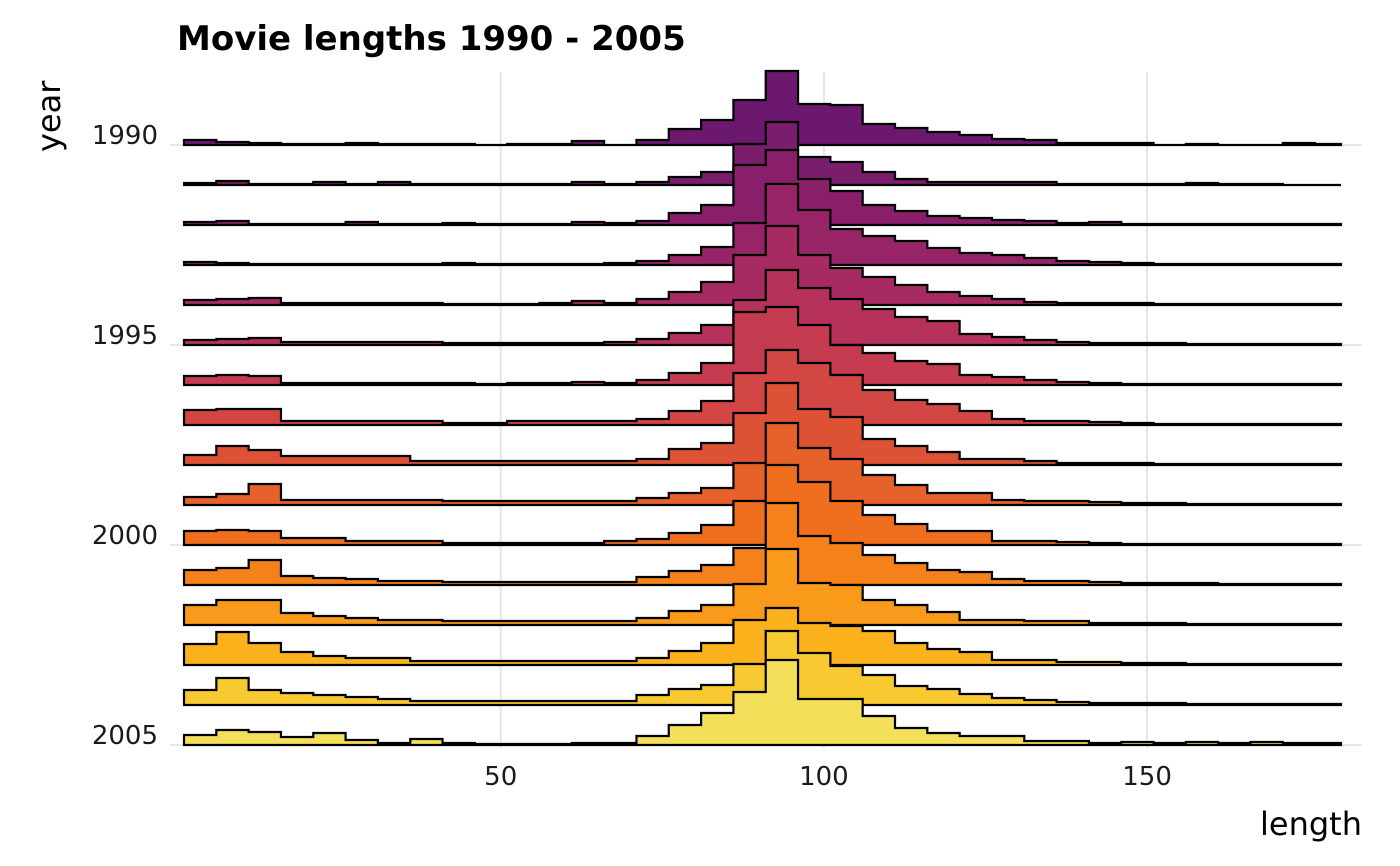  I want to click on ridge-2000, so click(762, 505).